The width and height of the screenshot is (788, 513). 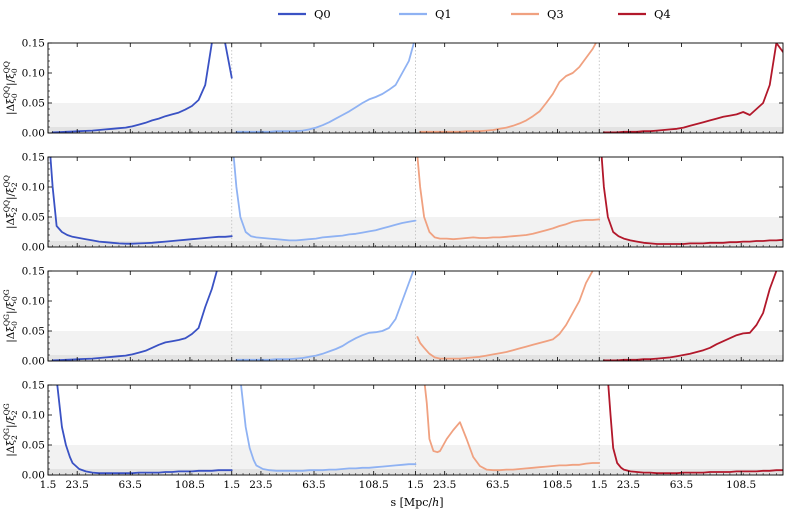 I want to click on legend-label-q1: Q1, so click(x=443, y=14).